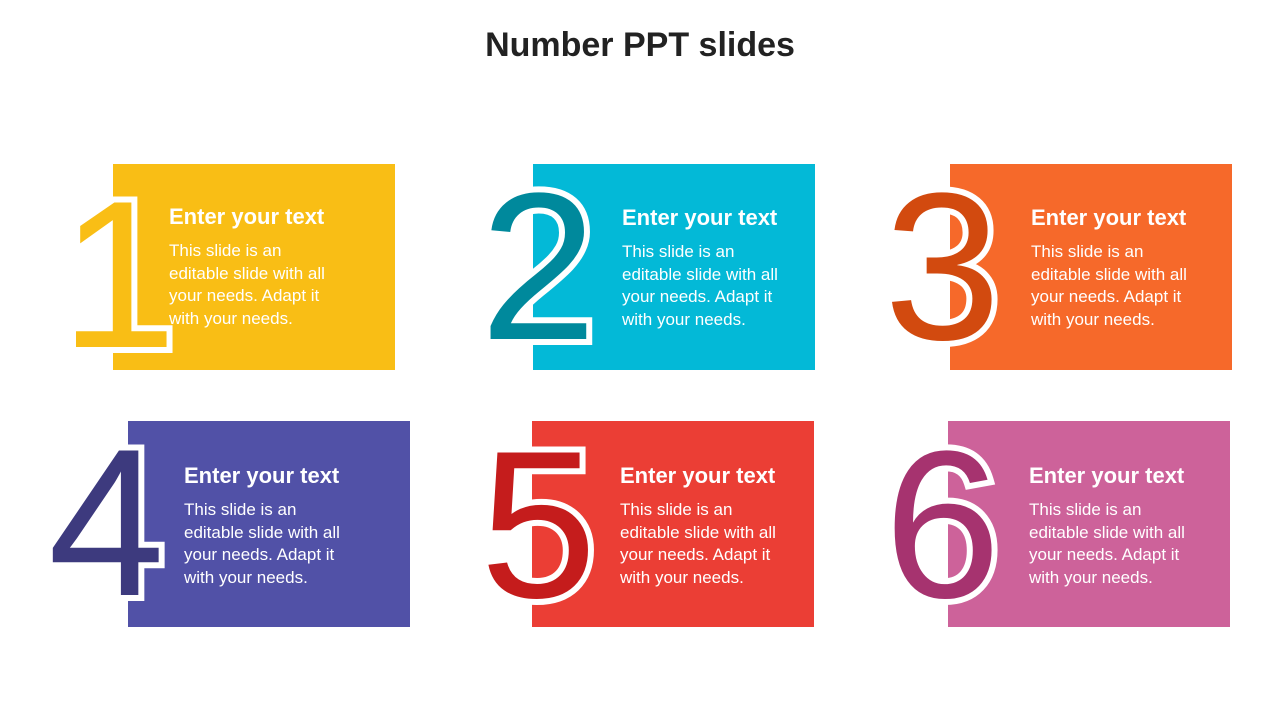 This screenshot has width=1280, height=720. I want to click on number-digit-2: 2, so click(538, 266).